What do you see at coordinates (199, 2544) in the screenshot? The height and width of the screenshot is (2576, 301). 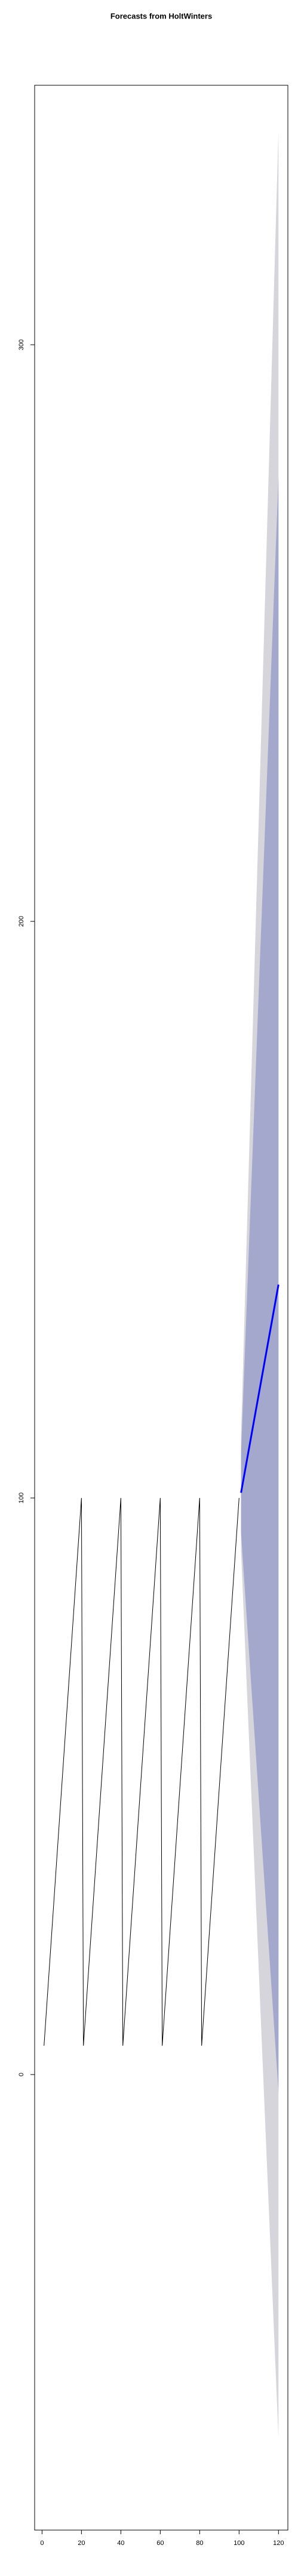 I see `x-tick-label: 80` at bounding box center [199, 2544].